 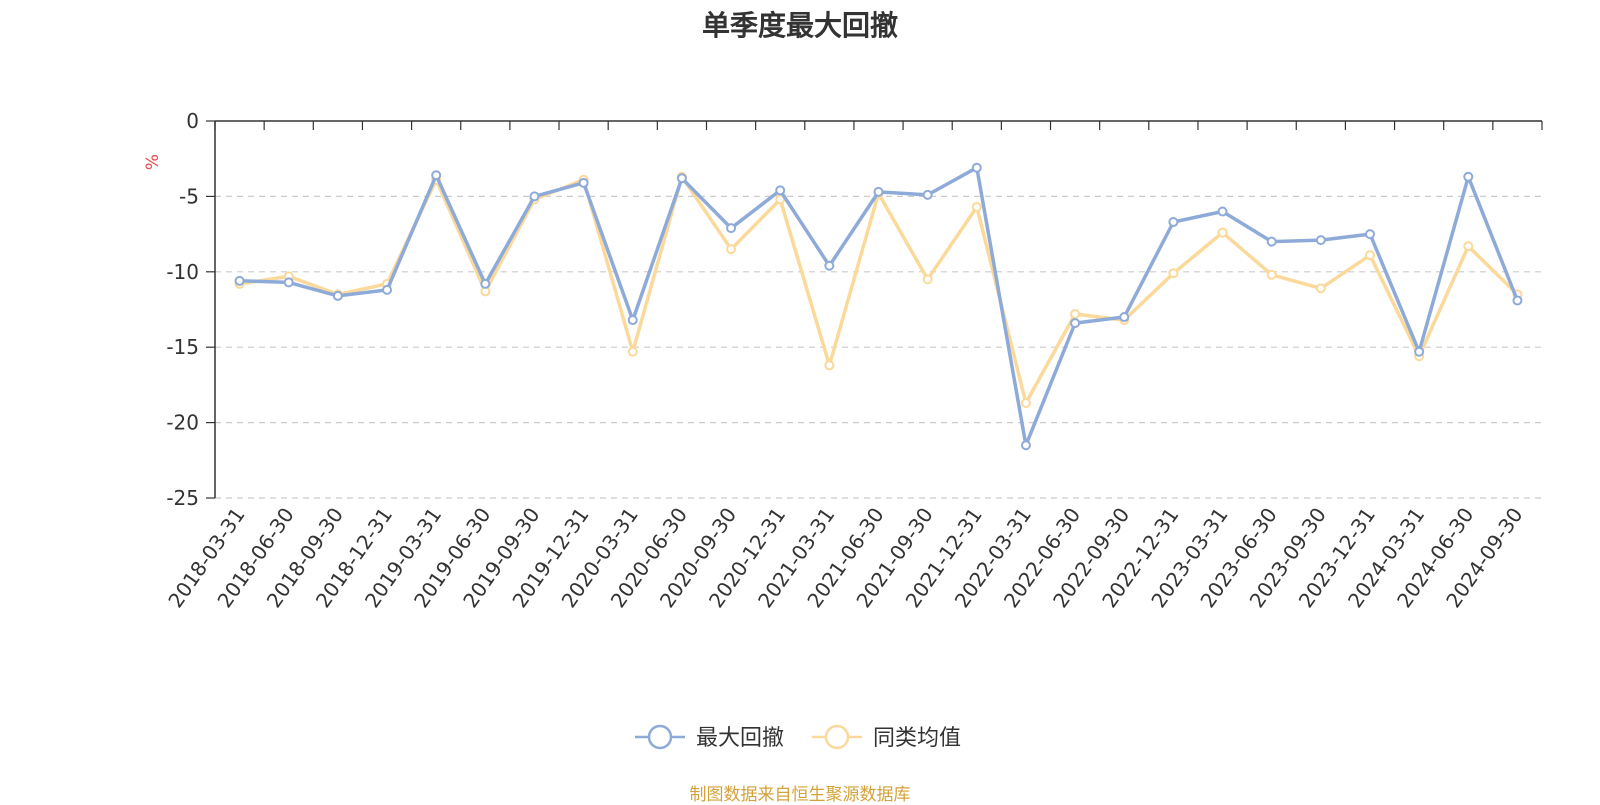 What do you see at coordinates (189, 196) in the screenshot?
I see `y-tick-label: -5` at bounding box center [189, 196].